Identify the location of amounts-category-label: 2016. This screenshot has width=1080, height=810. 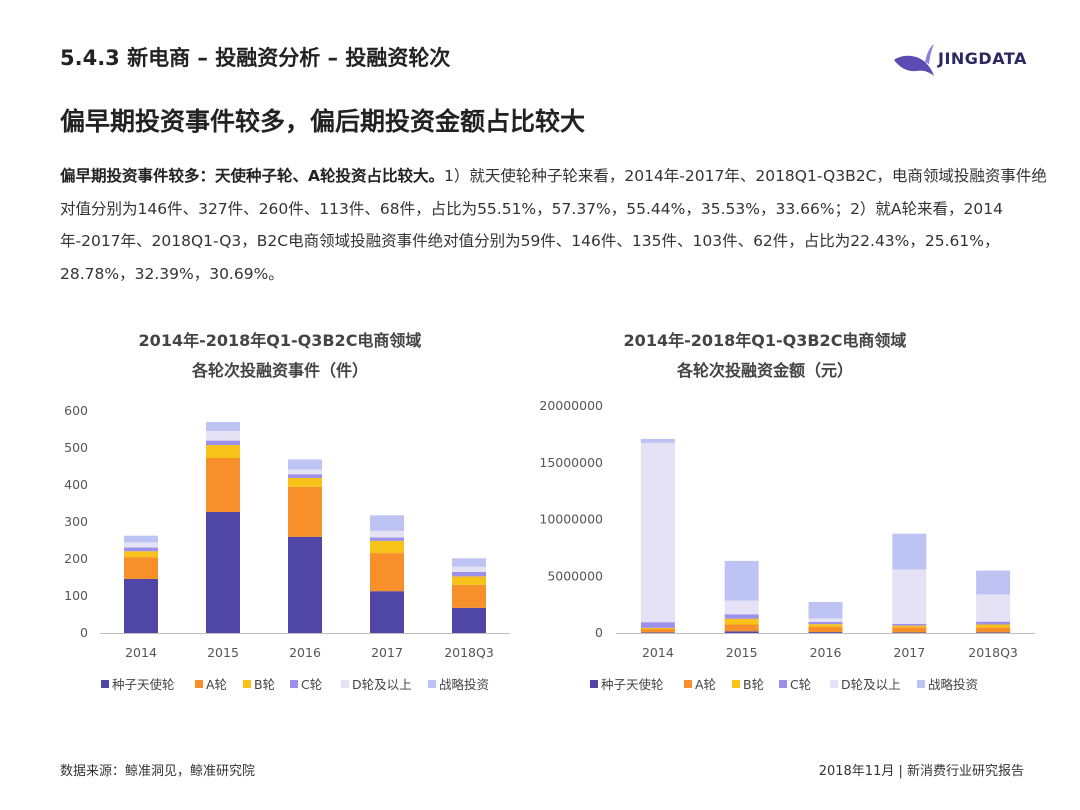
(826, 652).